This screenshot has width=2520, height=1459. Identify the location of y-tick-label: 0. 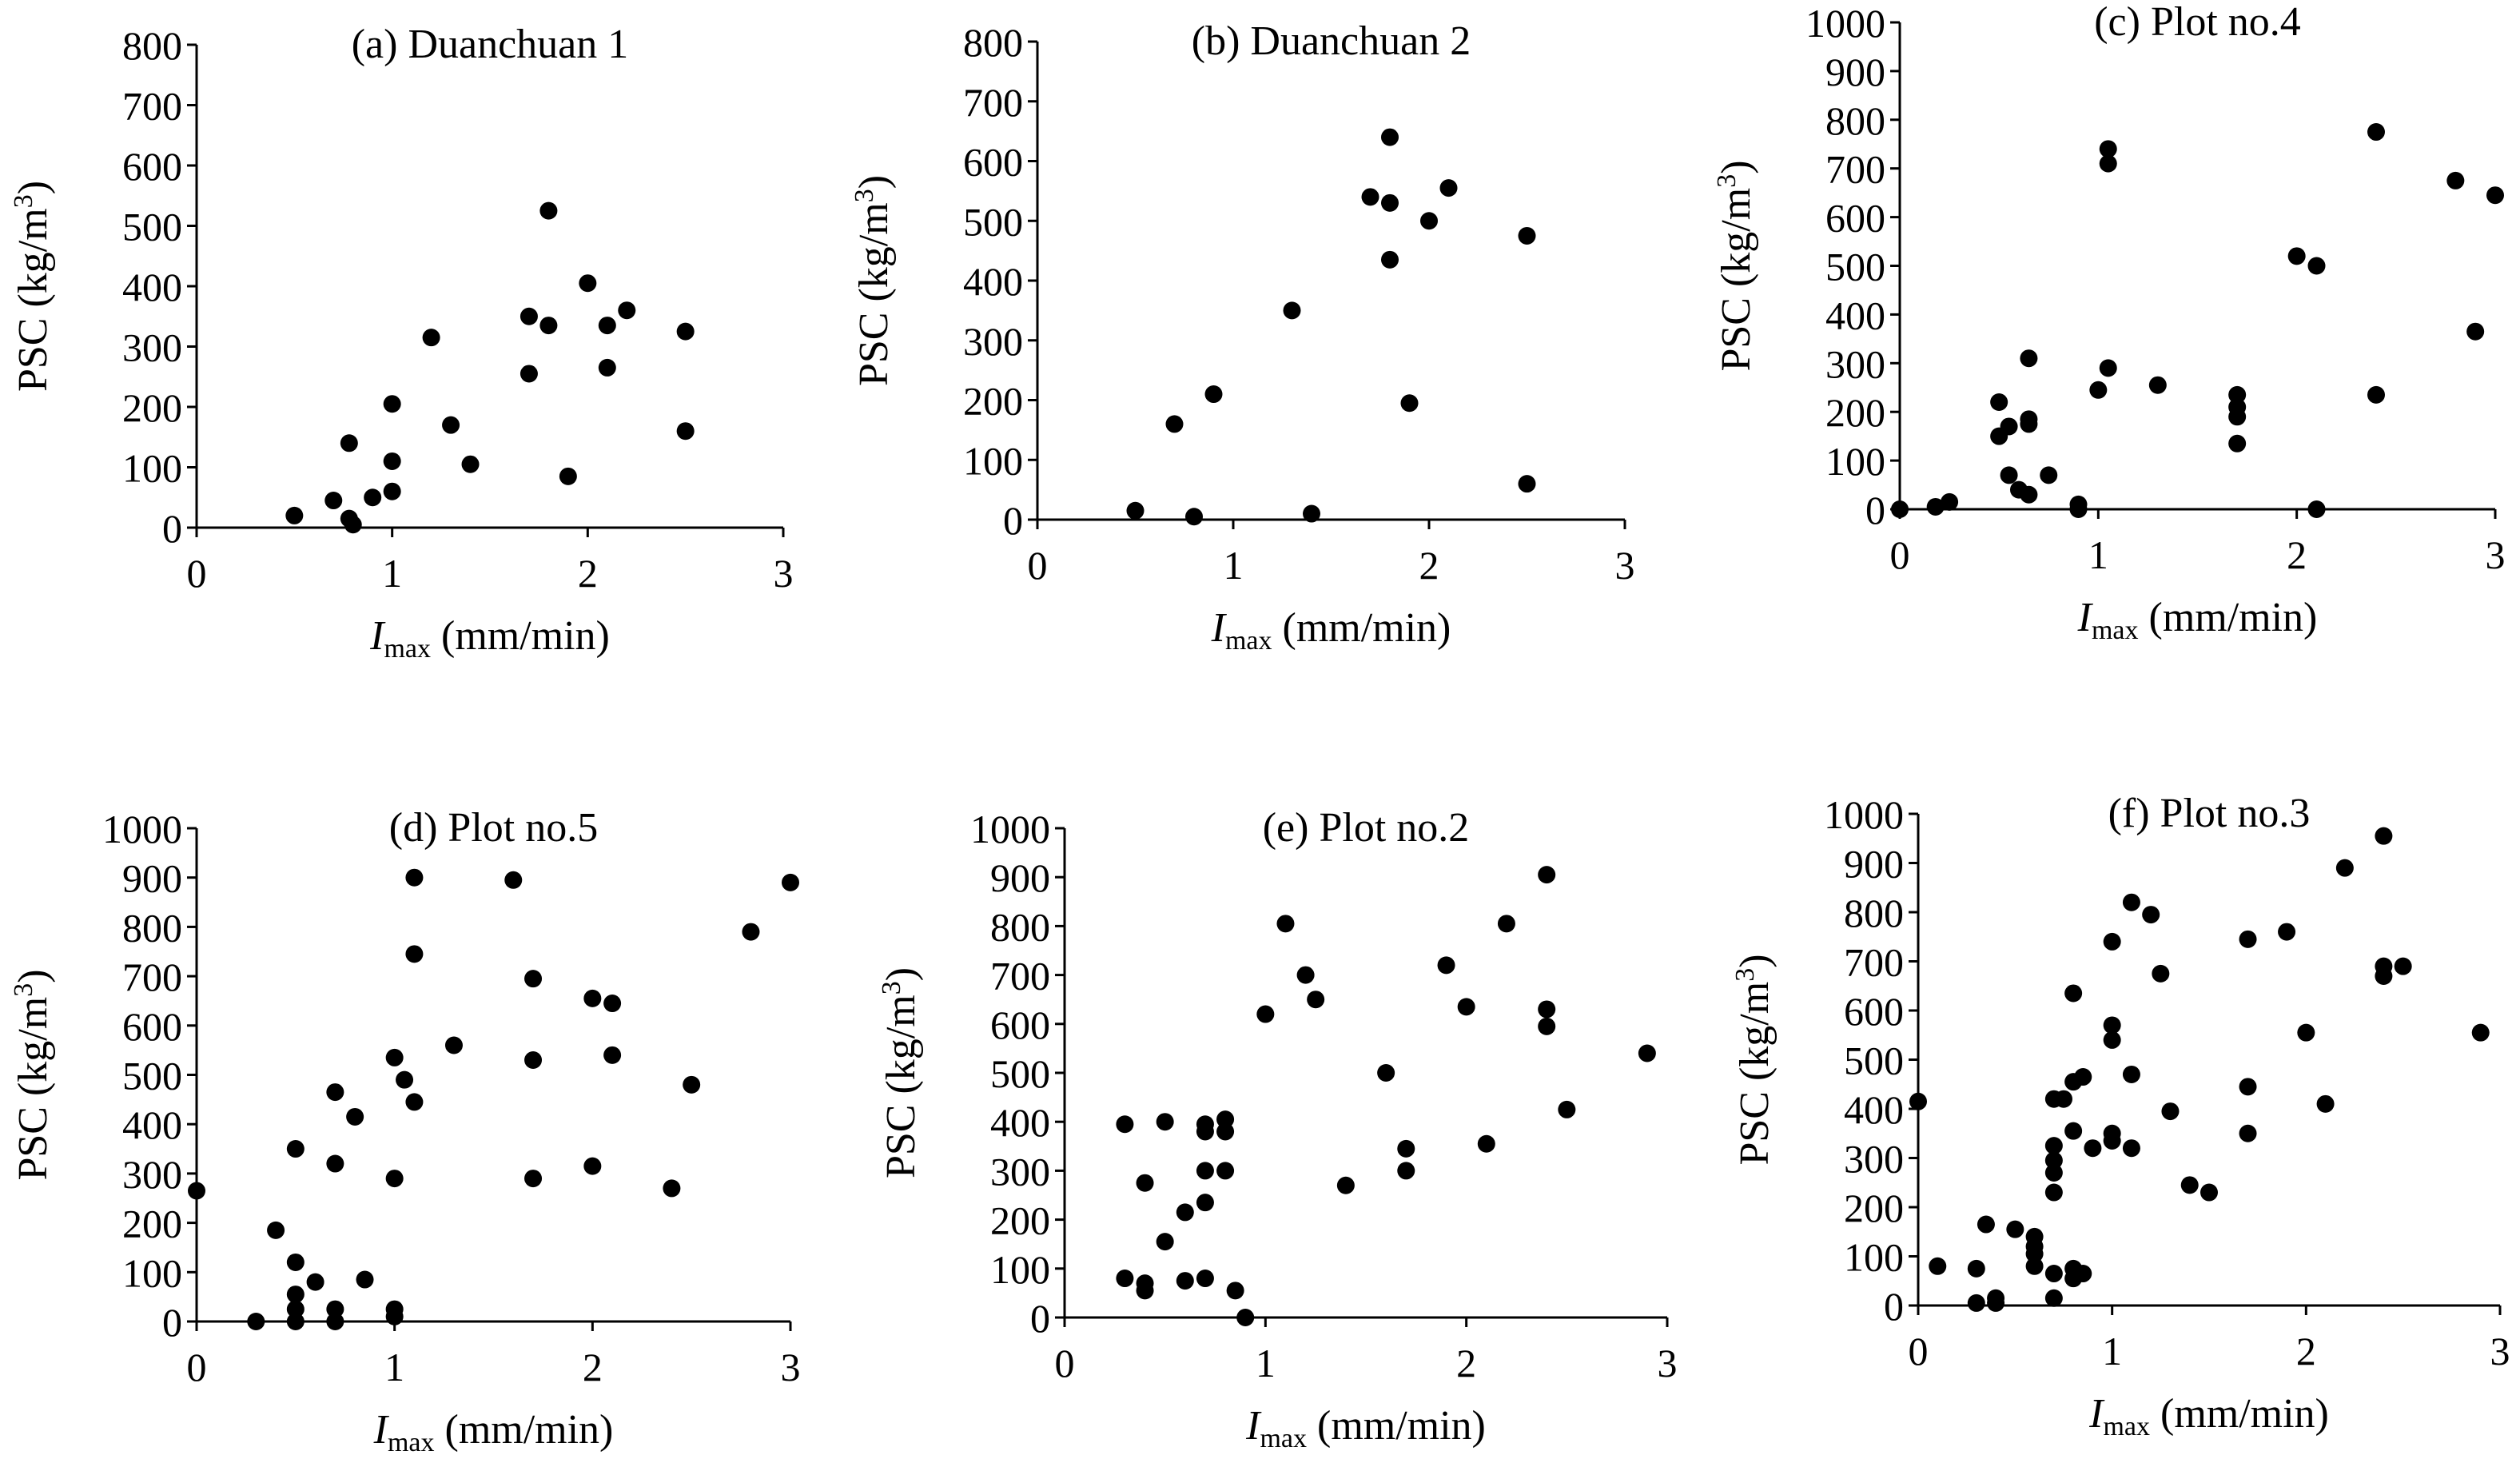
(1013, 520).